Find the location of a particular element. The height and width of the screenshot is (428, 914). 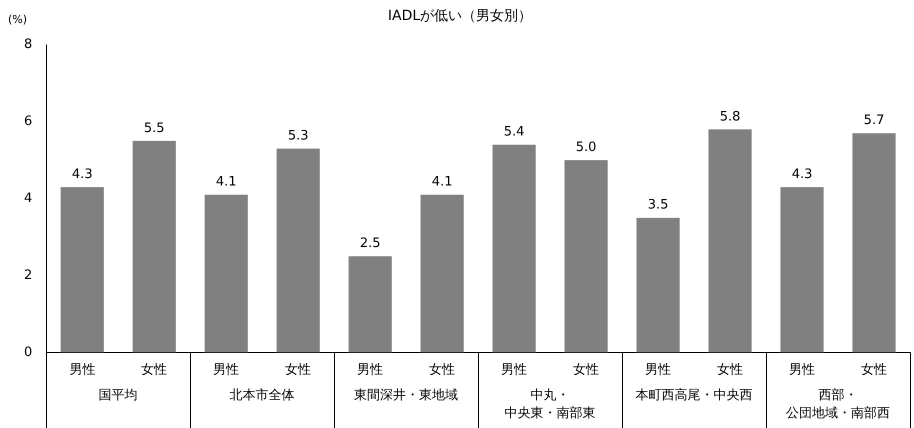

y-tick-label: 2 is located at coordinates (28, 275).